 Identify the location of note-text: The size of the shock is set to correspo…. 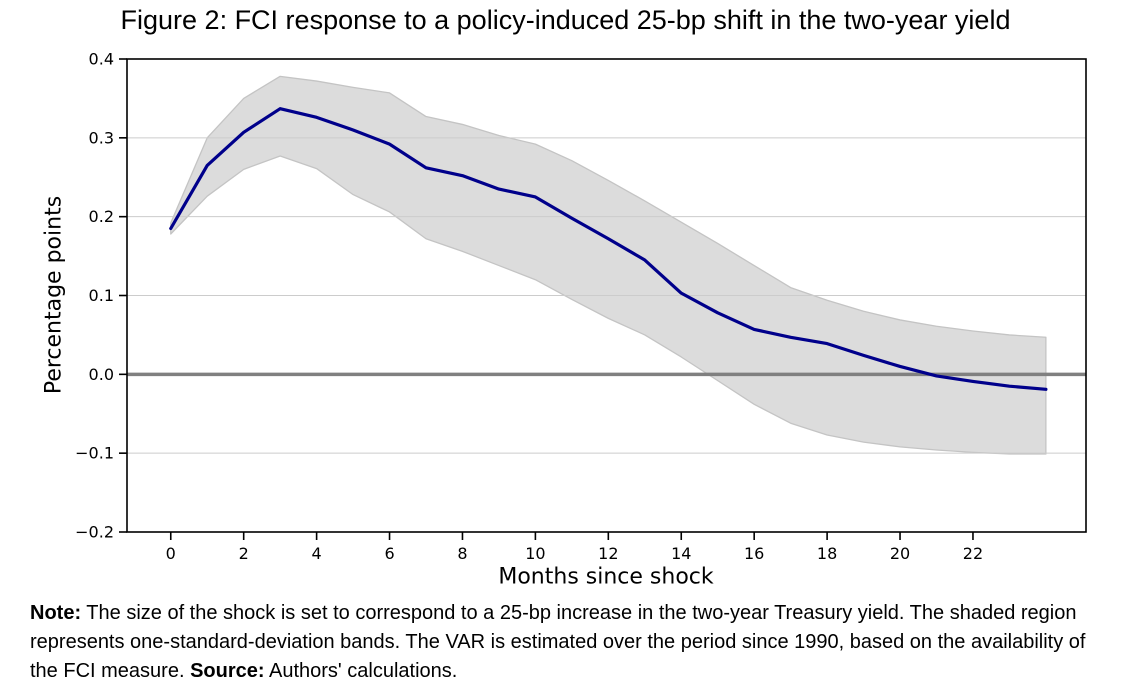
(558, 642).